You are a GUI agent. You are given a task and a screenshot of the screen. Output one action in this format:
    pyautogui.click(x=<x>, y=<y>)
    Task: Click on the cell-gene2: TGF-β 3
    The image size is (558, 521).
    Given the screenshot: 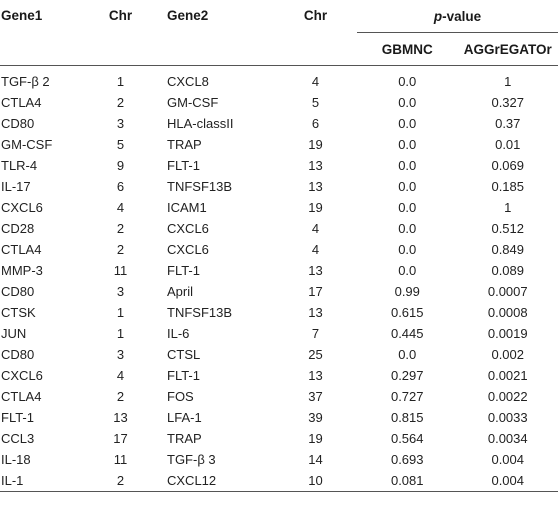 What is the action you would take?
    pyautogui.click(x=191, y=459)
    